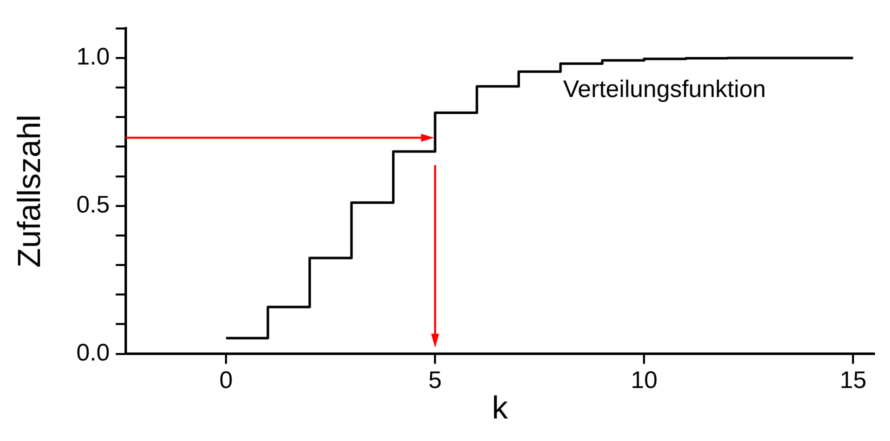  Describe the element at coordinates (500, 408) in the screenshot. I see `x-axis-title: k` at that location.